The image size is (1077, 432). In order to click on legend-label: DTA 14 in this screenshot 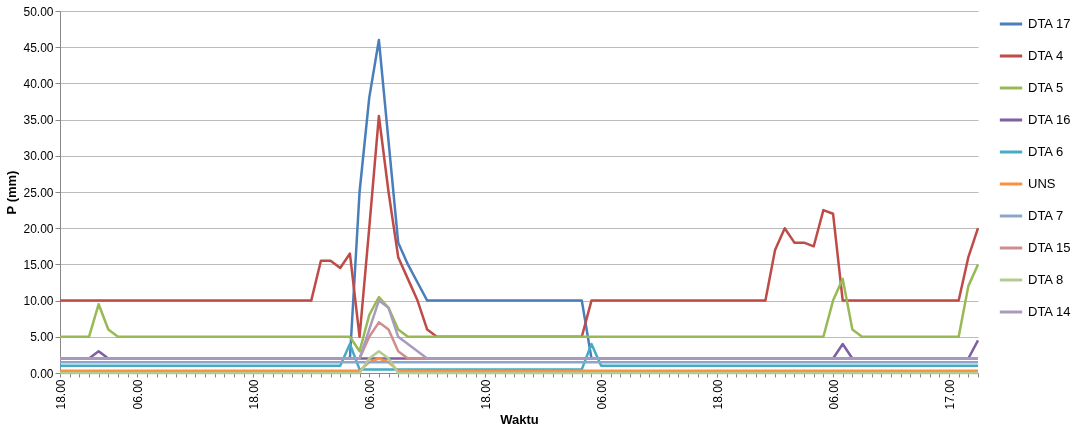, I will do `click(1049, 311)`.